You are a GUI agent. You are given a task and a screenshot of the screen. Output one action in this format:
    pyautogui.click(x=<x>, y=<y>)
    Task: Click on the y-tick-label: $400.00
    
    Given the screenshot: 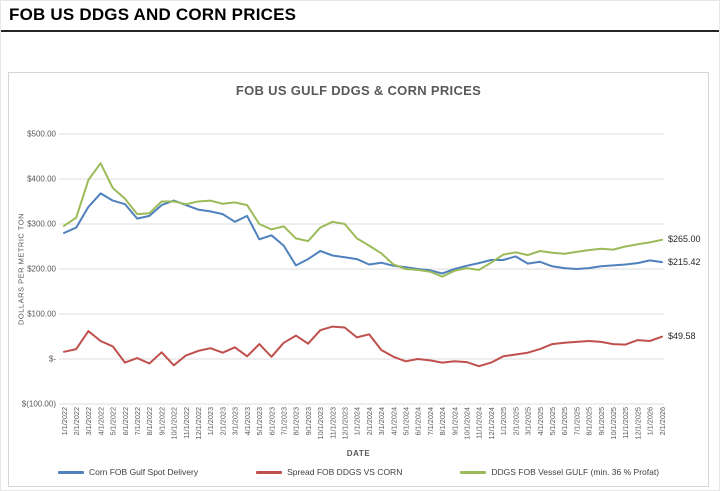 What is the action you would take?
    pyautogui.click(x=41, y=179)
    